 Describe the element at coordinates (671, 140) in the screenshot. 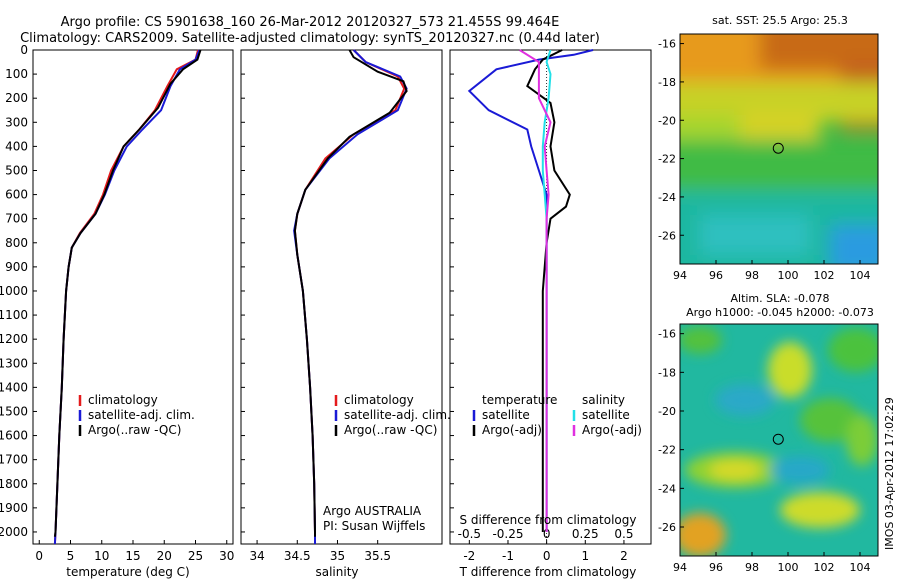

I see `sst-map-latitude-ticks: -16 -18 -20 -22 -24 -26` at that location.